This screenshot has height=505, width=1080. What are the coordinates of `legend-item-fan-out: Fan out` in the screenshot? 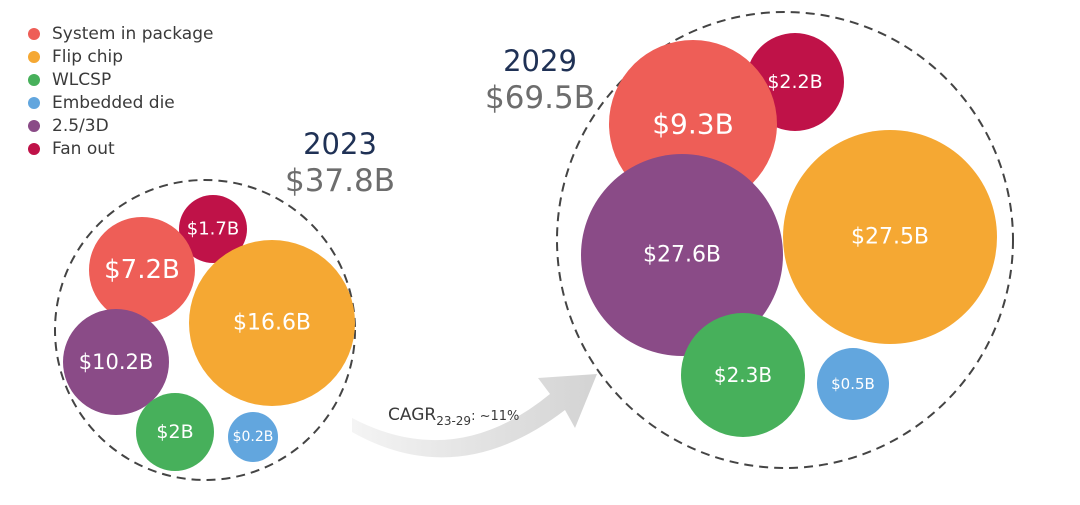 It's located at (120, 148).